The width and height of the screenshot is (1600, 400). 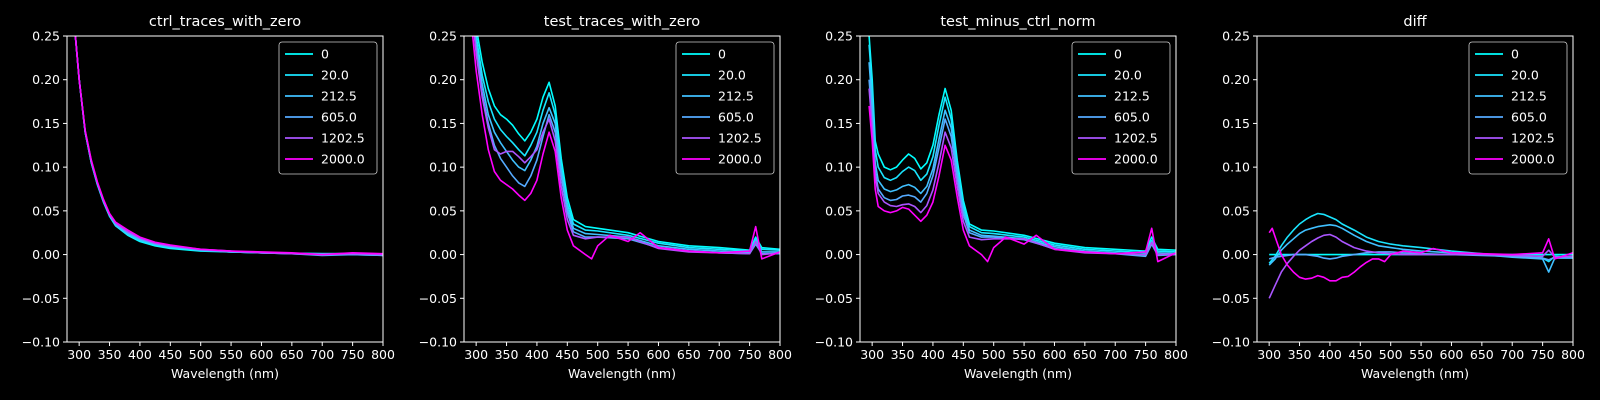 I want to click on chart-title: test_traces_with_zero, so click(x=622, y=22).